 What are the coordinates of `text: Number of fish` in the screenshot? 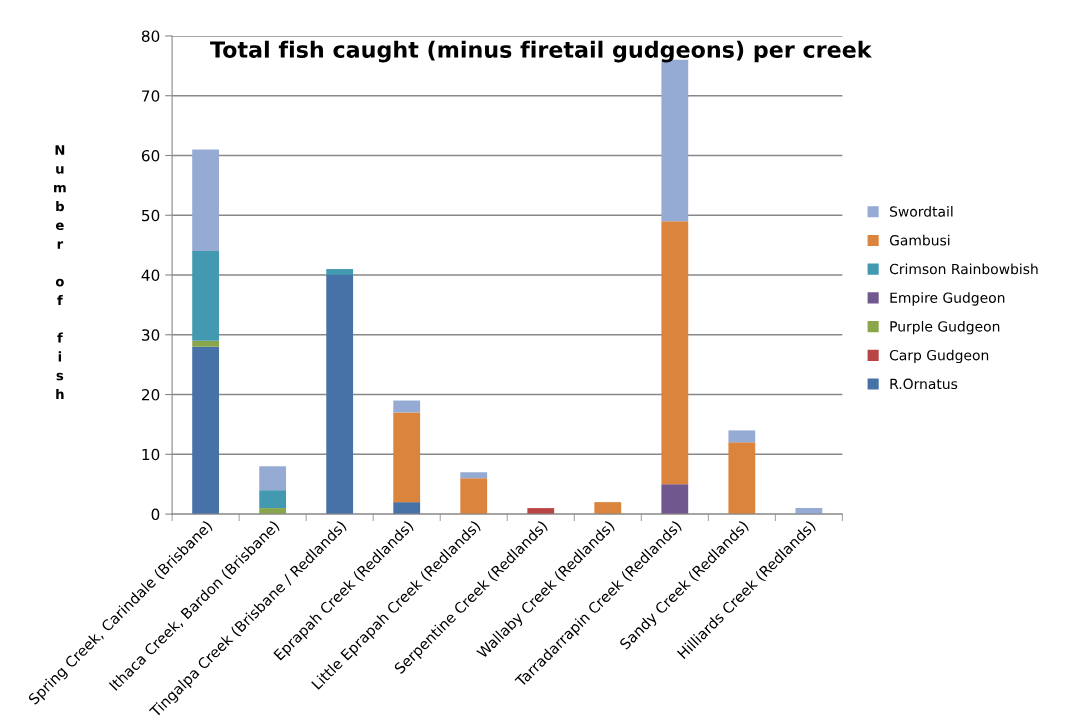 It's located at (60, 272).